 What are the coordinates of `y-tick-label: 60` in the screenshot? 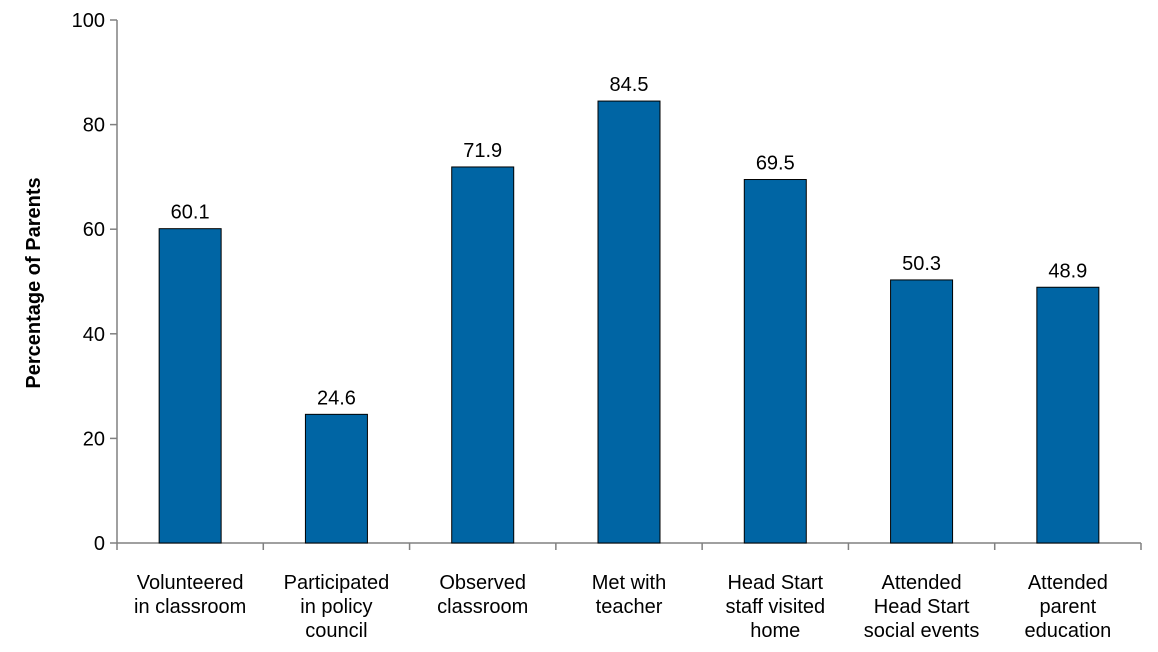 It's located at (94, 230).